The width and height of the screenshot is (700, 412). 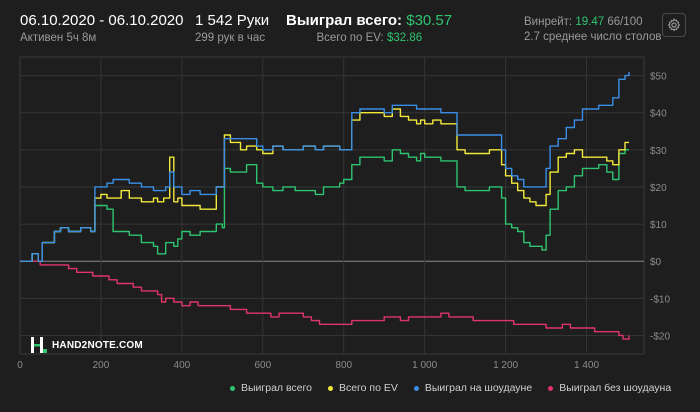 What do you see at coordinates (658, 188) in the screenshot?
I see `y-tick-label: $20` at bounding box center [658, 188].